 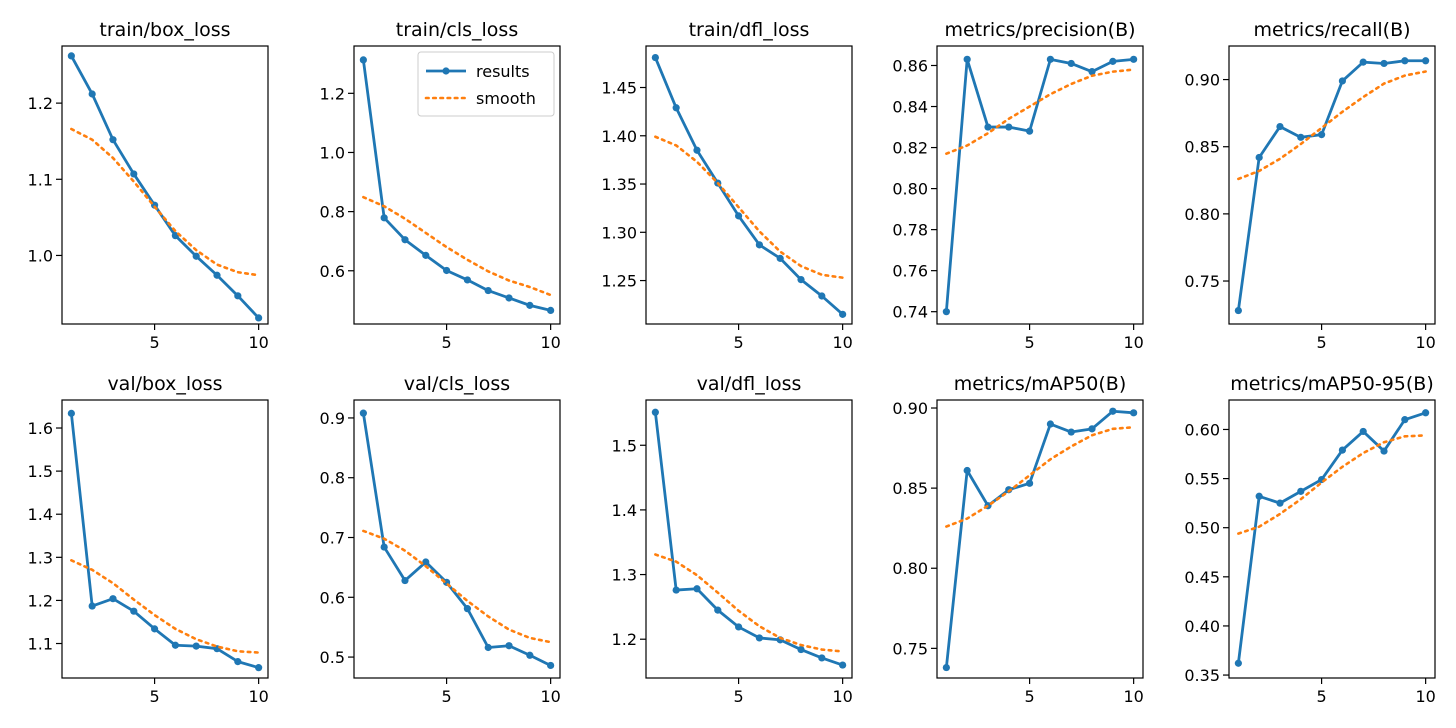 I want to click on chart-title: metrics/precision(B), so click(x=1039, y=30).